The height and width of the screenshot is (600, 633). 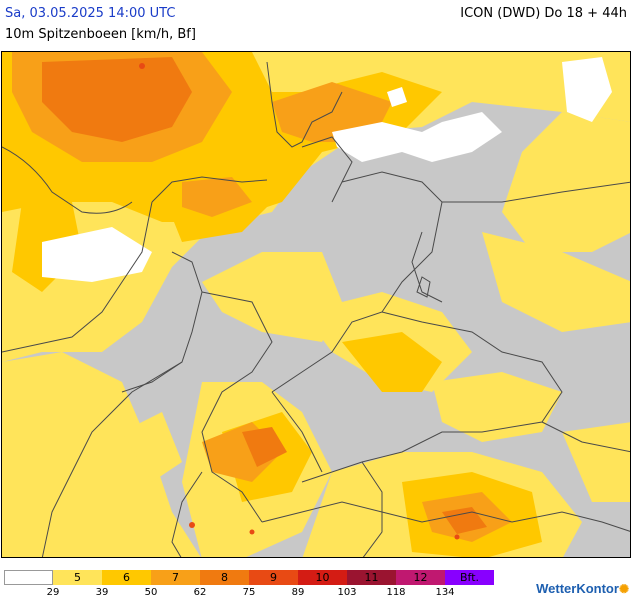 What do you see at coordinates (224, 577) in the screenshot?
I see `legend-box-bft8: 8` at bounding box center [224, 577].